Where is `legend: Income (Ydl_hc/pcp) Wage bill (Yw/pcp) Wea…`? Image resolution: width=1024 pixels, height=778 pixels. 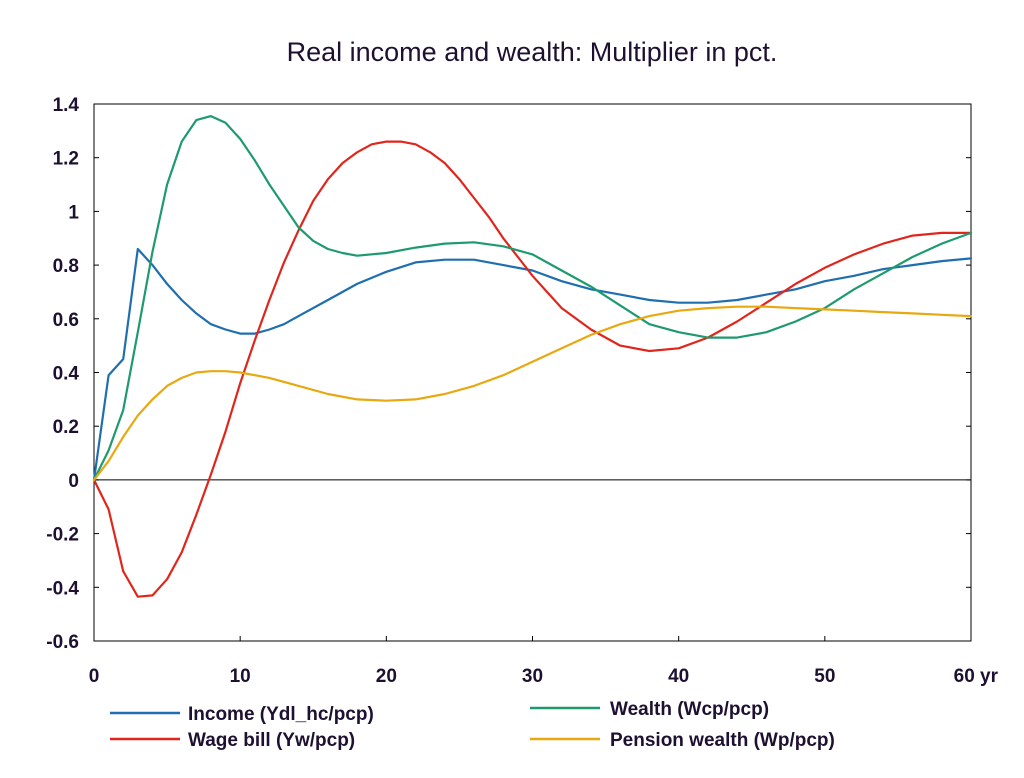
legend: Income (Ydl_hc/pcp) Wage bill (Yw/pcp) Wea… is located at coordinates (472, 725).